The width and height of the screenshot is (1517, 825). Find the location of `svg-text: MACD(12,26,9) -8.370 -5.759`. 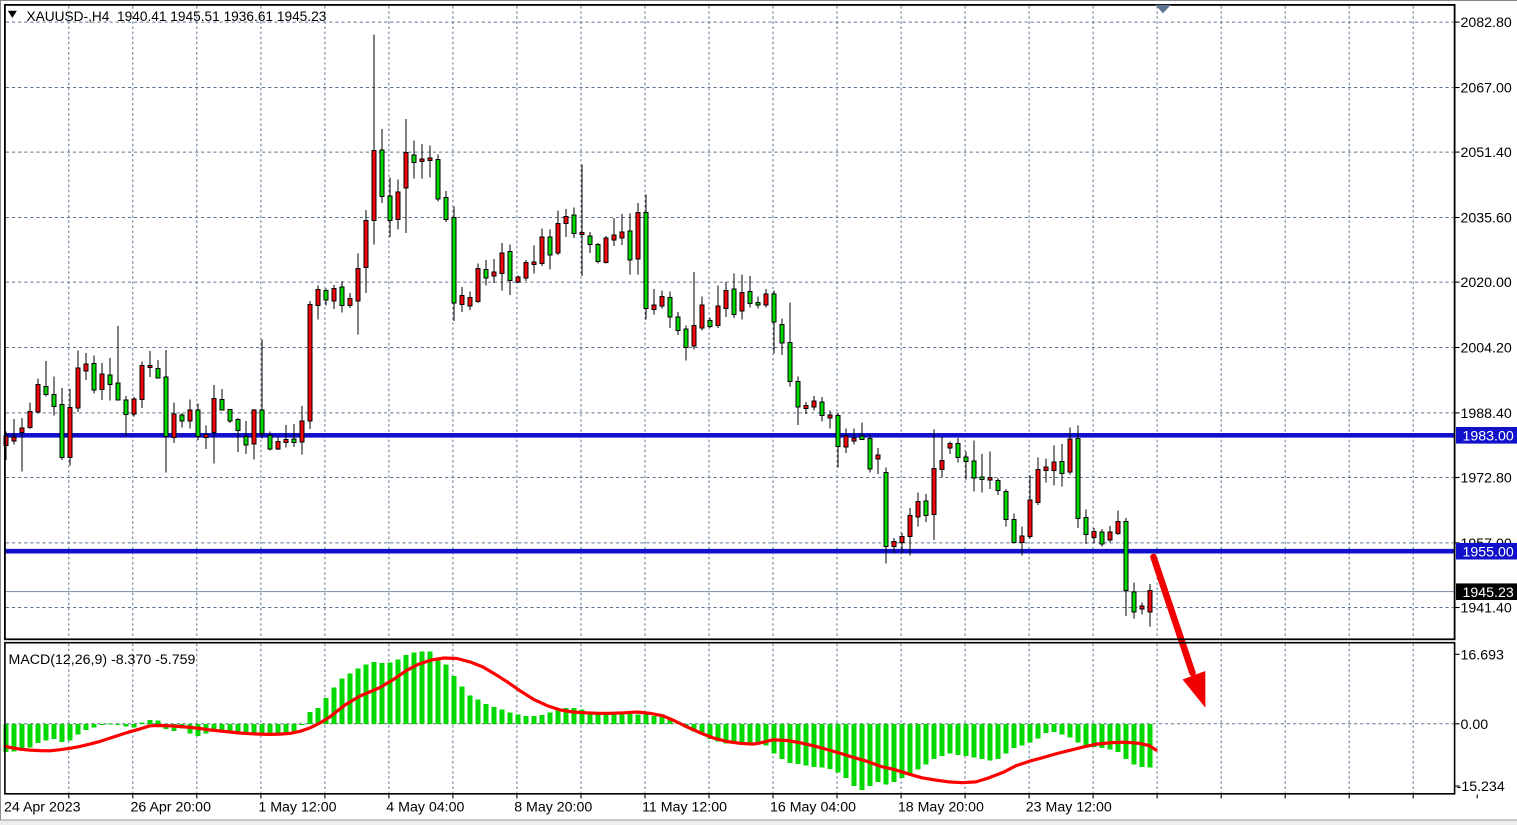

svg-text: MACD(12,26,9) -8.370 -5.759 is located at coordinates (102, 660).